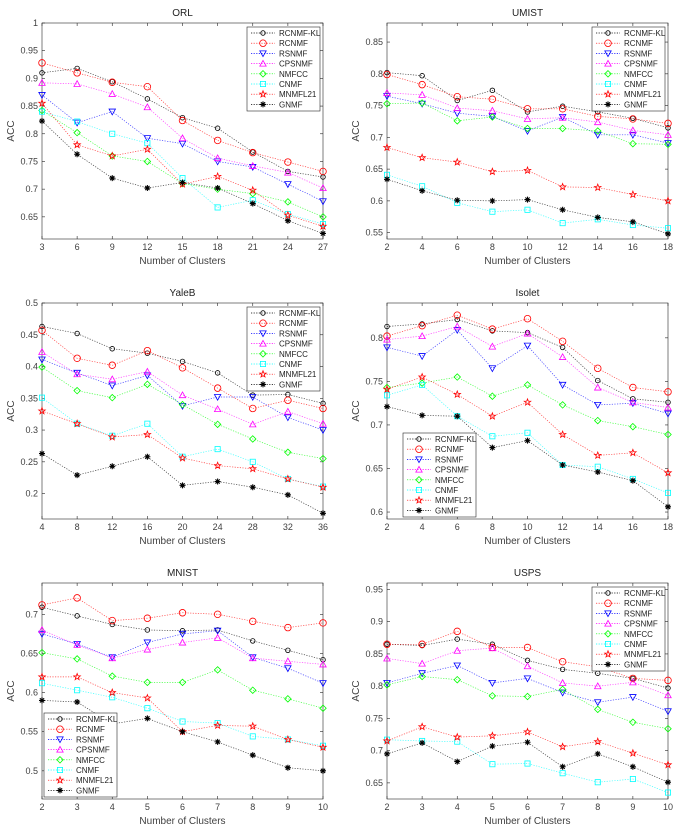 This screenshot has width=690, height=837. I want to click on legend-label: RSNMF, so click(638, 53).